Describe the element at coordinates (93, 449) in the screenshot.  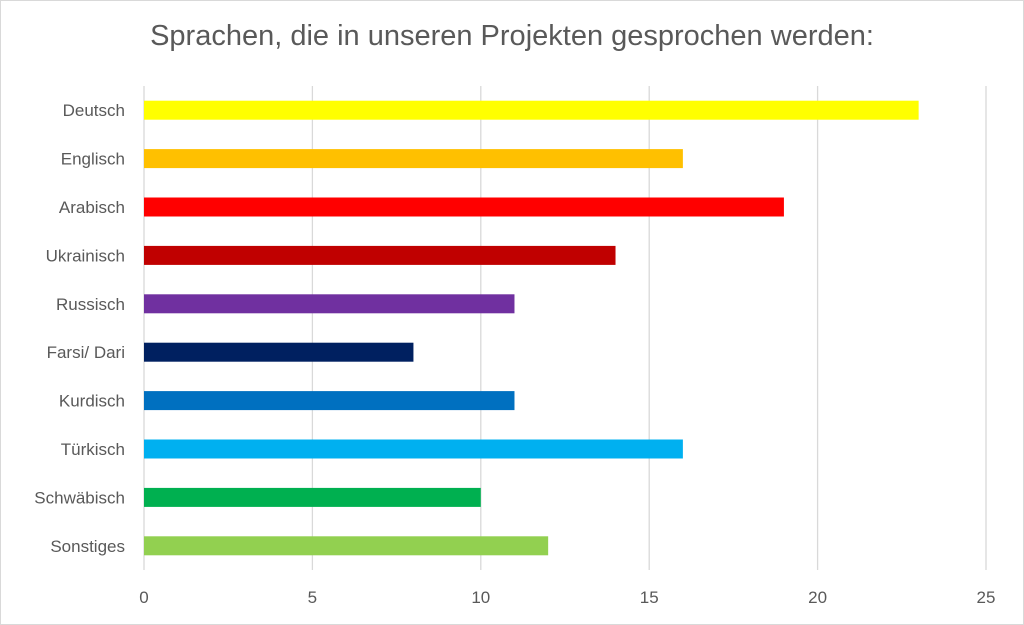
I see `category-label: Türkisch` at that location.